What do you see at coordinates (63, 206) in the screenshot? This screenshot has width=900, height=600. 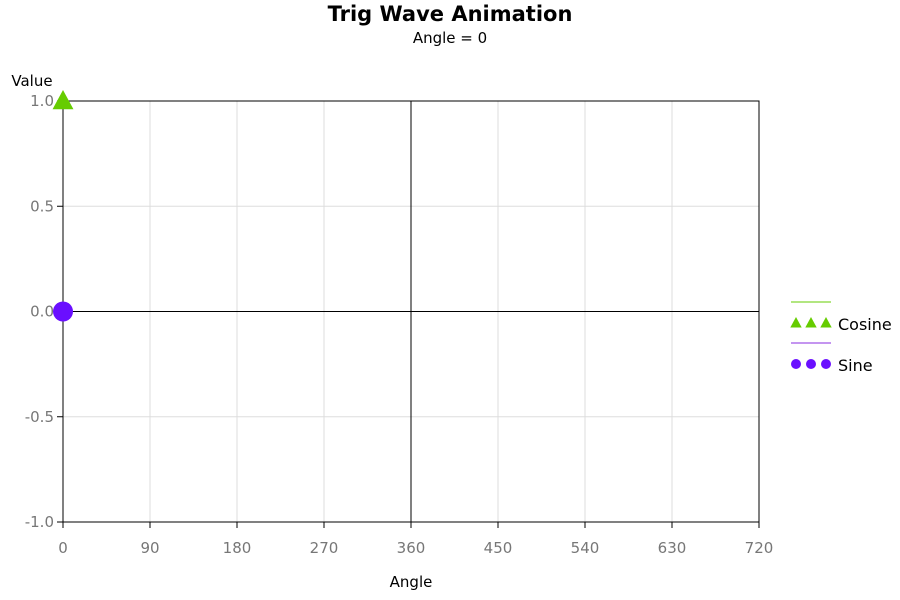 I see `series-markers` at bounding box center [63, 206].